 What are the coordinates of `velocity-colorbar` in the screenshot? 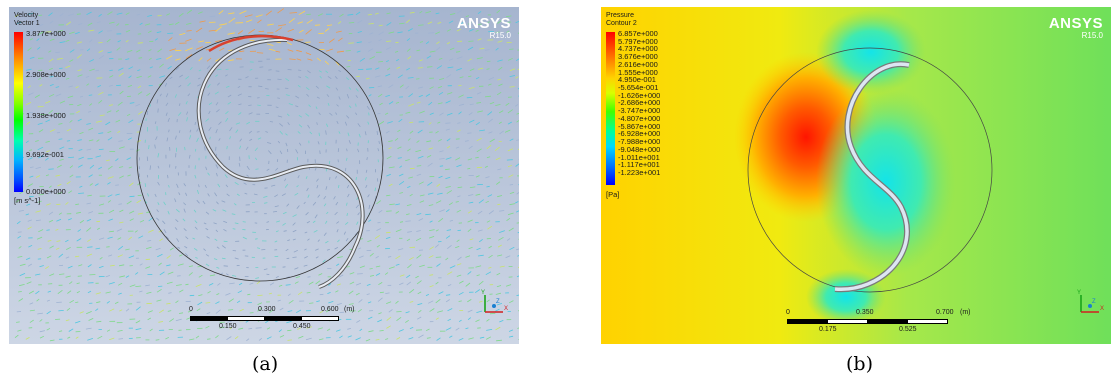 It's located at (18, 112).